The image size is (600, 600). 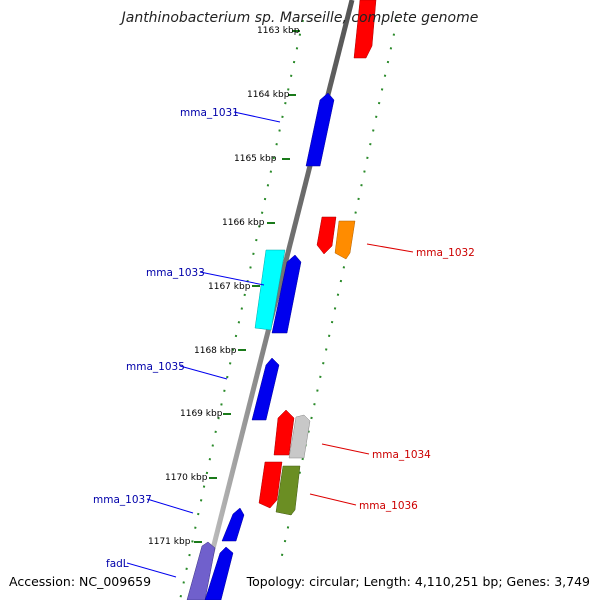 I want to click on gene-arrow-red-lower, so click(x=270, y=485).